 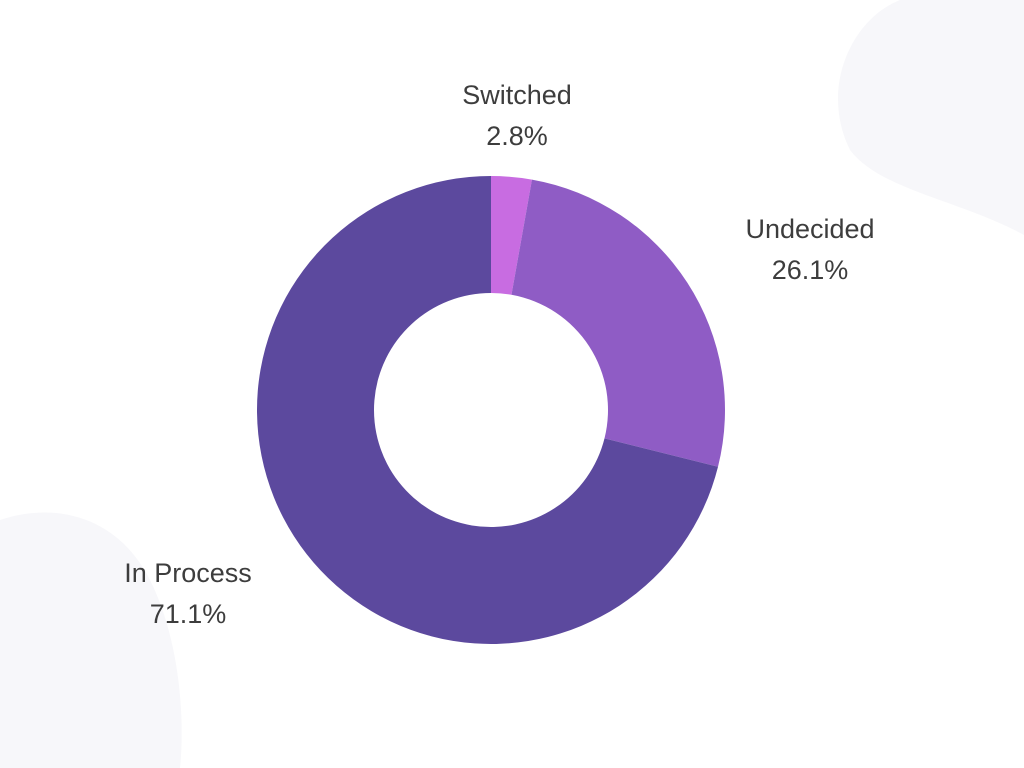 What do you see at coordinates (931, 117) in the screenshot?
I see `background-blob-top-right` at bounding box center [931, 117].